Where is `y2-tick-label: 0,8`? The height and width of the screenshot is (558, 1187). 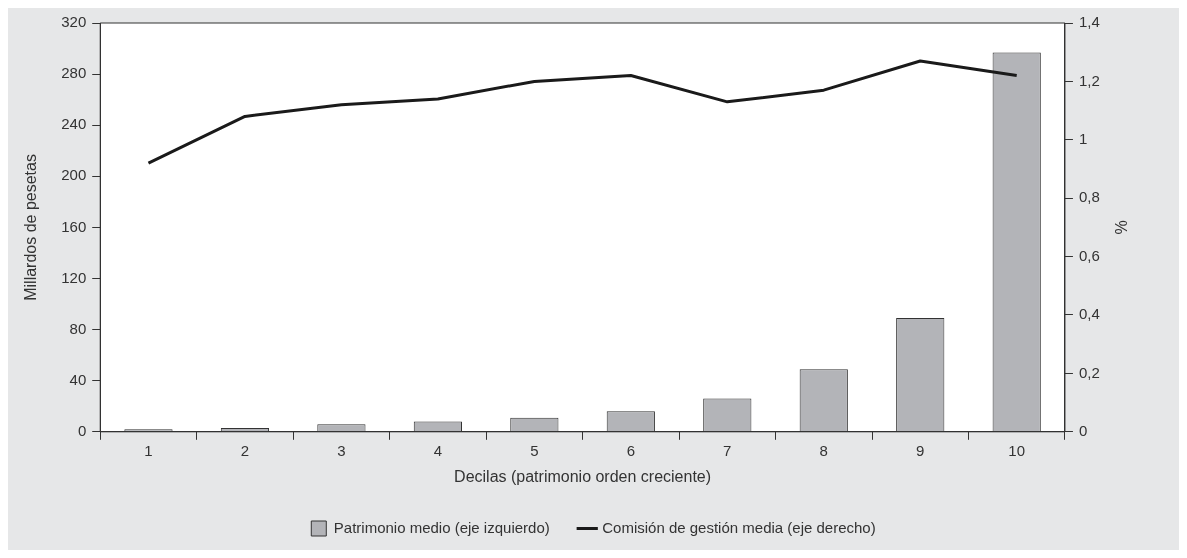 y2-tick-label: 0,8 is located at coordinates (1089, 197).